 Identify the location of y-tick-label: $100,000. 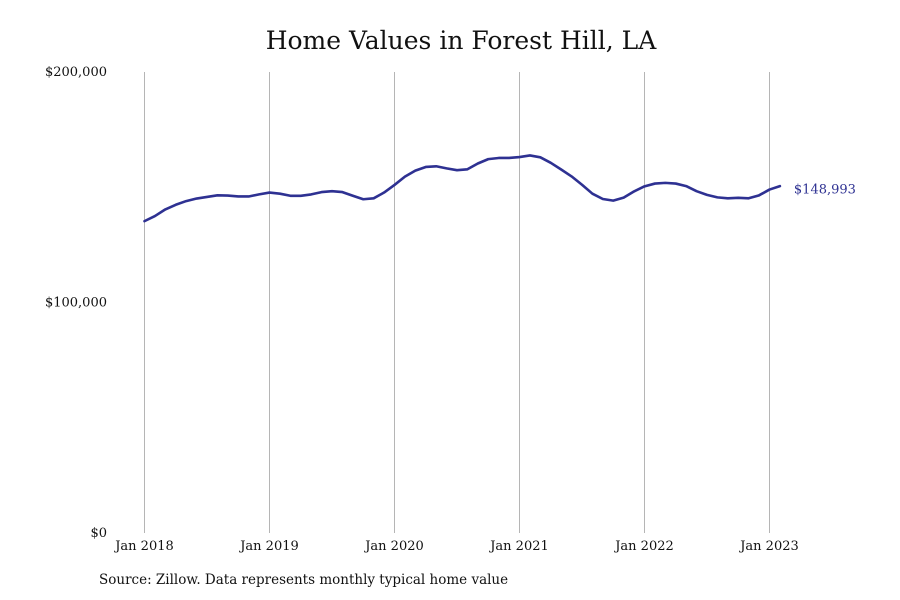
(76, 303).